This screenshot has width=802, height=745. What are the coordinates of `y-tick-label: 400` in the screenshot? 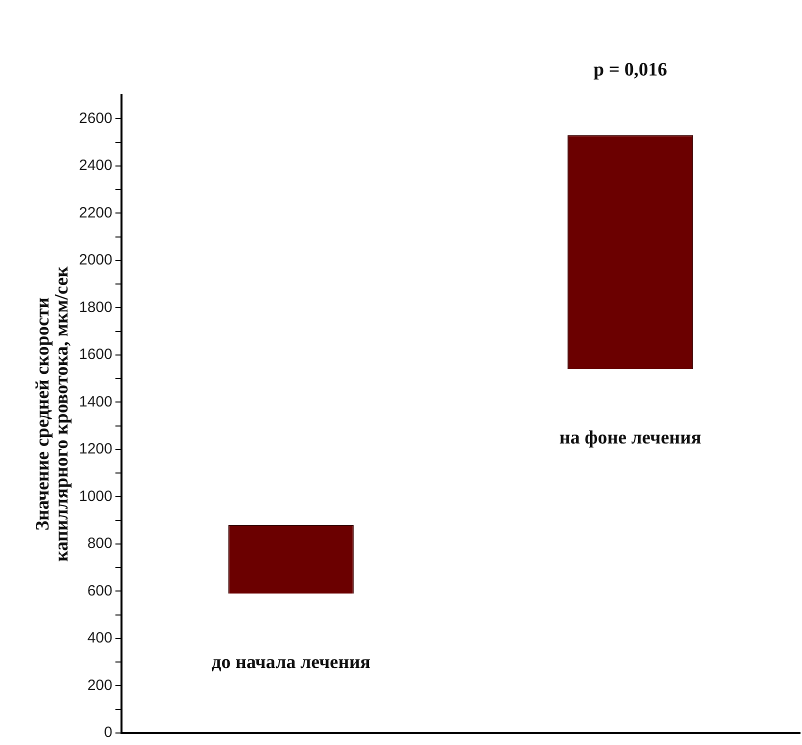 It's located at (99, 638).